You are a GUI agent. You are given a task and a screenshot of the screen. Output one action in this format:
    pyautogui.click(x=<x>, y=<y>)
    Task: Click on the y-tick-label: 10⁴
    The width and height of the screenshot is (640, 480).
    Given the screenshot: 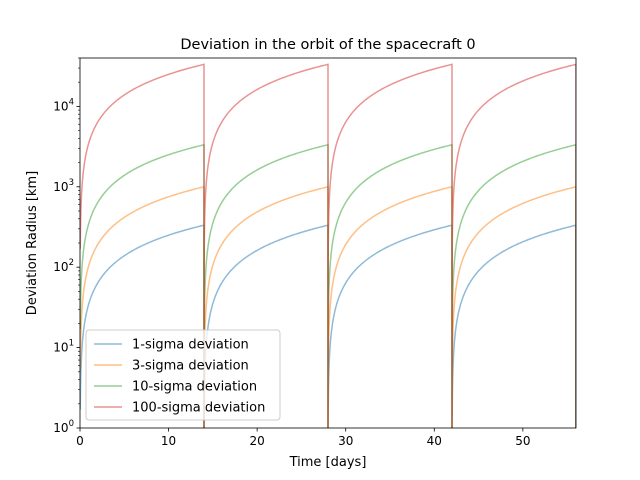 What is the action you would take?
    pyautogui.click(x=63, y=105)
    